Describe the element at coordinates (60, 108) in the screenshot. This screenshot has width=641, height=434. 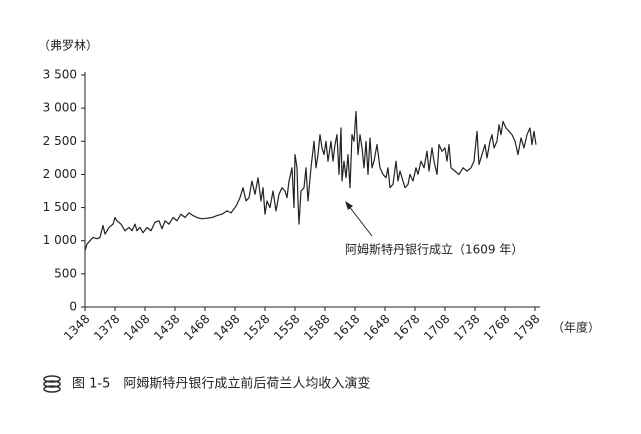
I see `y-tick-label: 3 000` at that location.